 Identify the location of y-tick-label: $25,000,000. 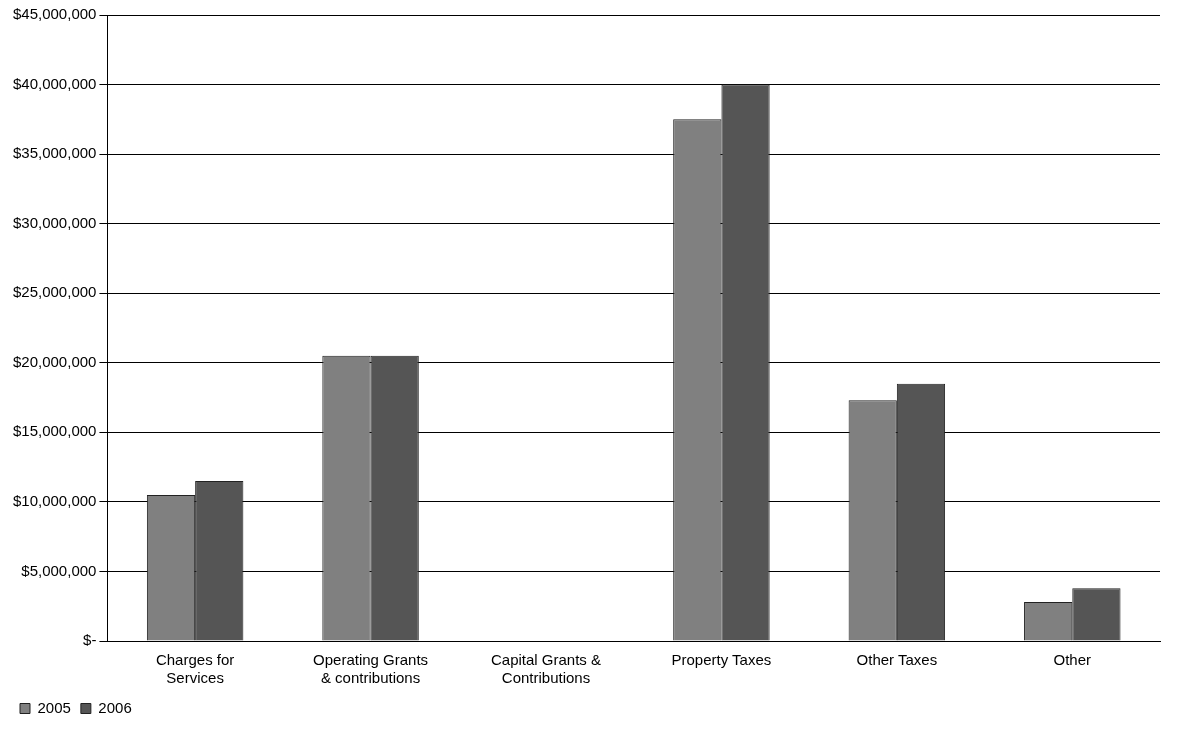
(54, 292).